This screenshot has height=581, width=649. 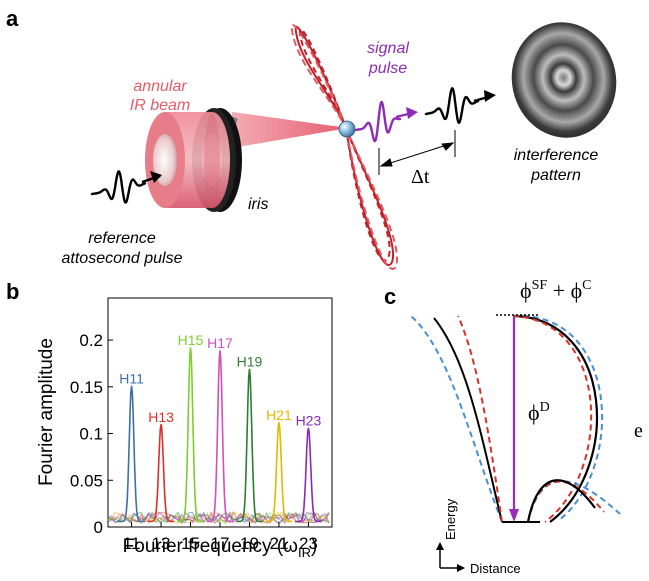 I want to click on left-potential-red-dashed, so click(x=480, y=419).